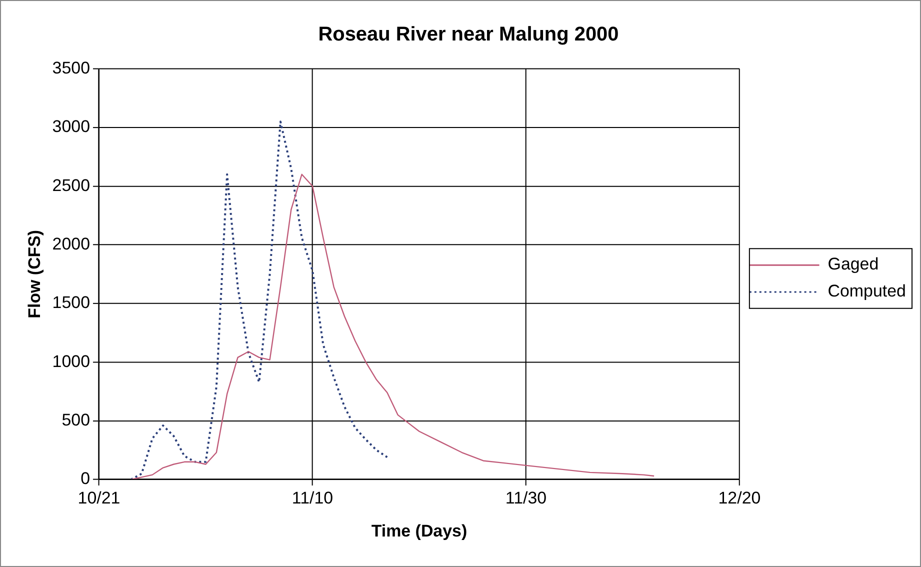 The height and width of the screenshot is (567, 921). What do you see at coordinates (739, 498) in the screenshot?
I see `x-tick-label: 12/20` at bounding box center [739, 498].